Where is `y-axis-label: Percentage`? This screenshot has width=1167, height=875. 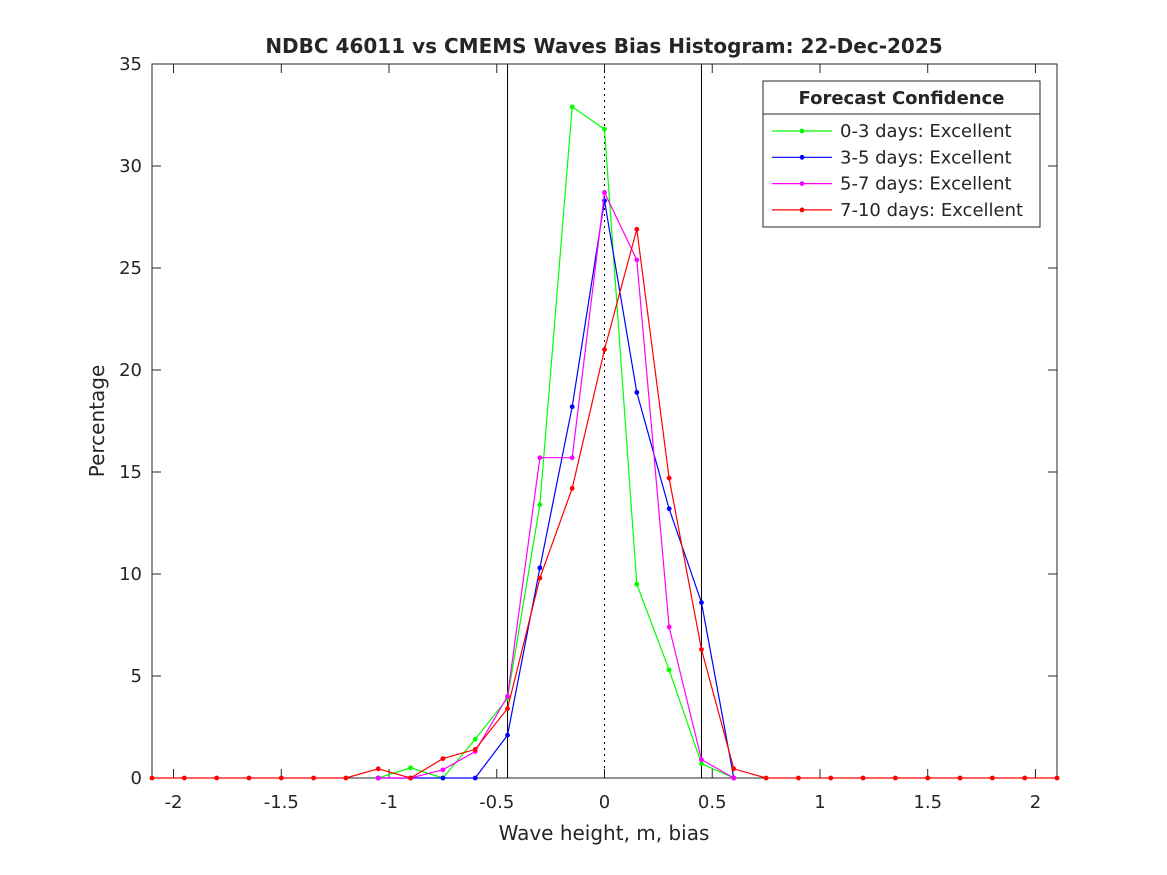
y-axis-label: Percentage is located at coordinates (97, 421).